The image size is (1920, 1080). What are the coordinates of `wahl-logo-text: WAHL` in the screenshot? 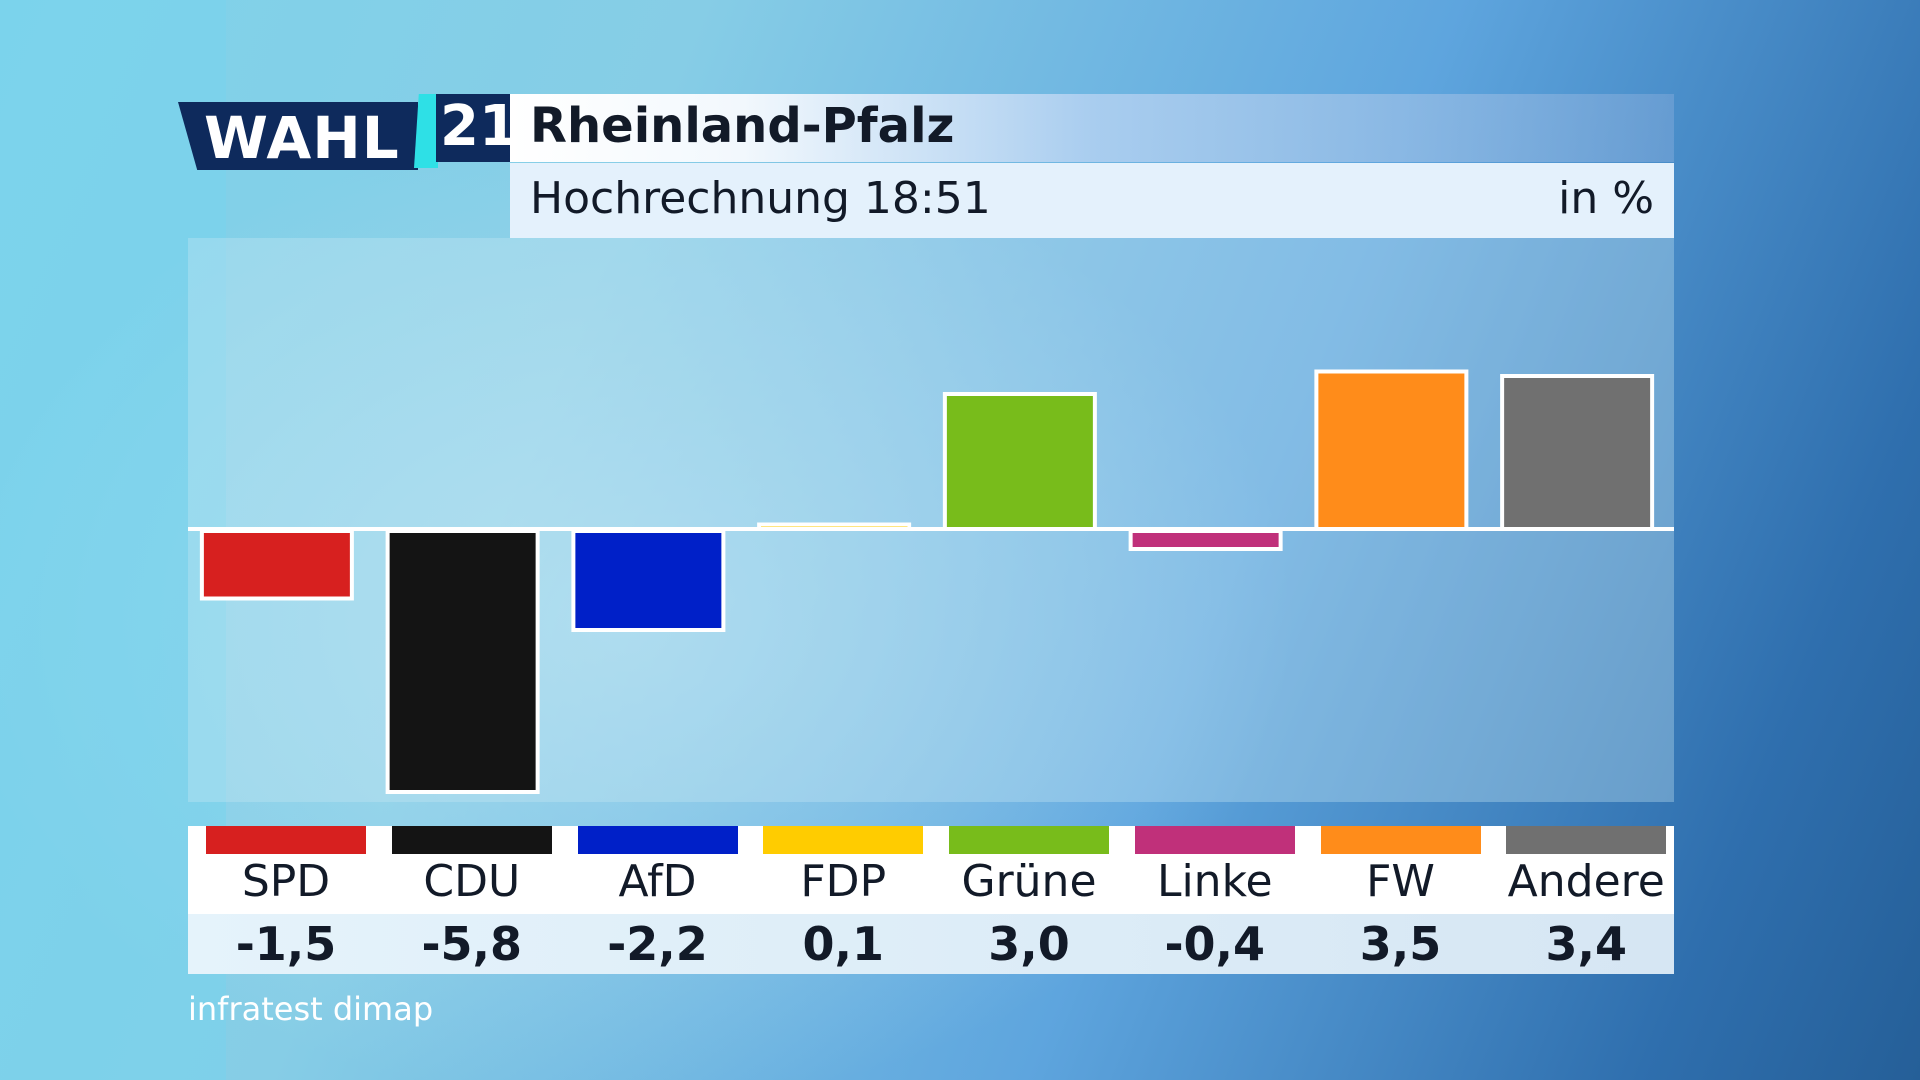 It's located at (302, 138).